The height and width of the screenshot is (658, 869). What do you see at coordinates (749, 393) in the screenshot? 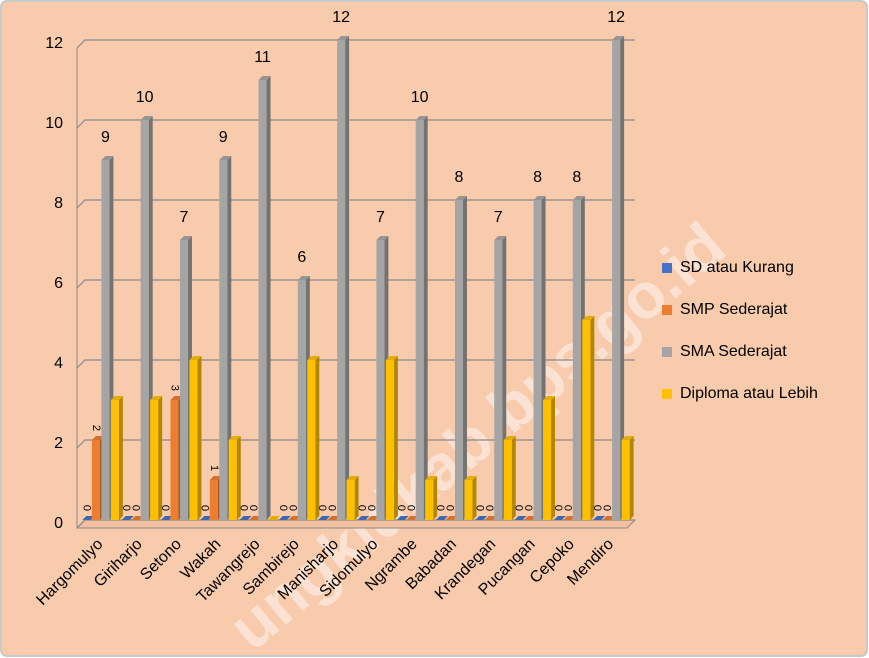
I see `legend-label: Diploma atau Lebih` at bounding box center [749, 393].